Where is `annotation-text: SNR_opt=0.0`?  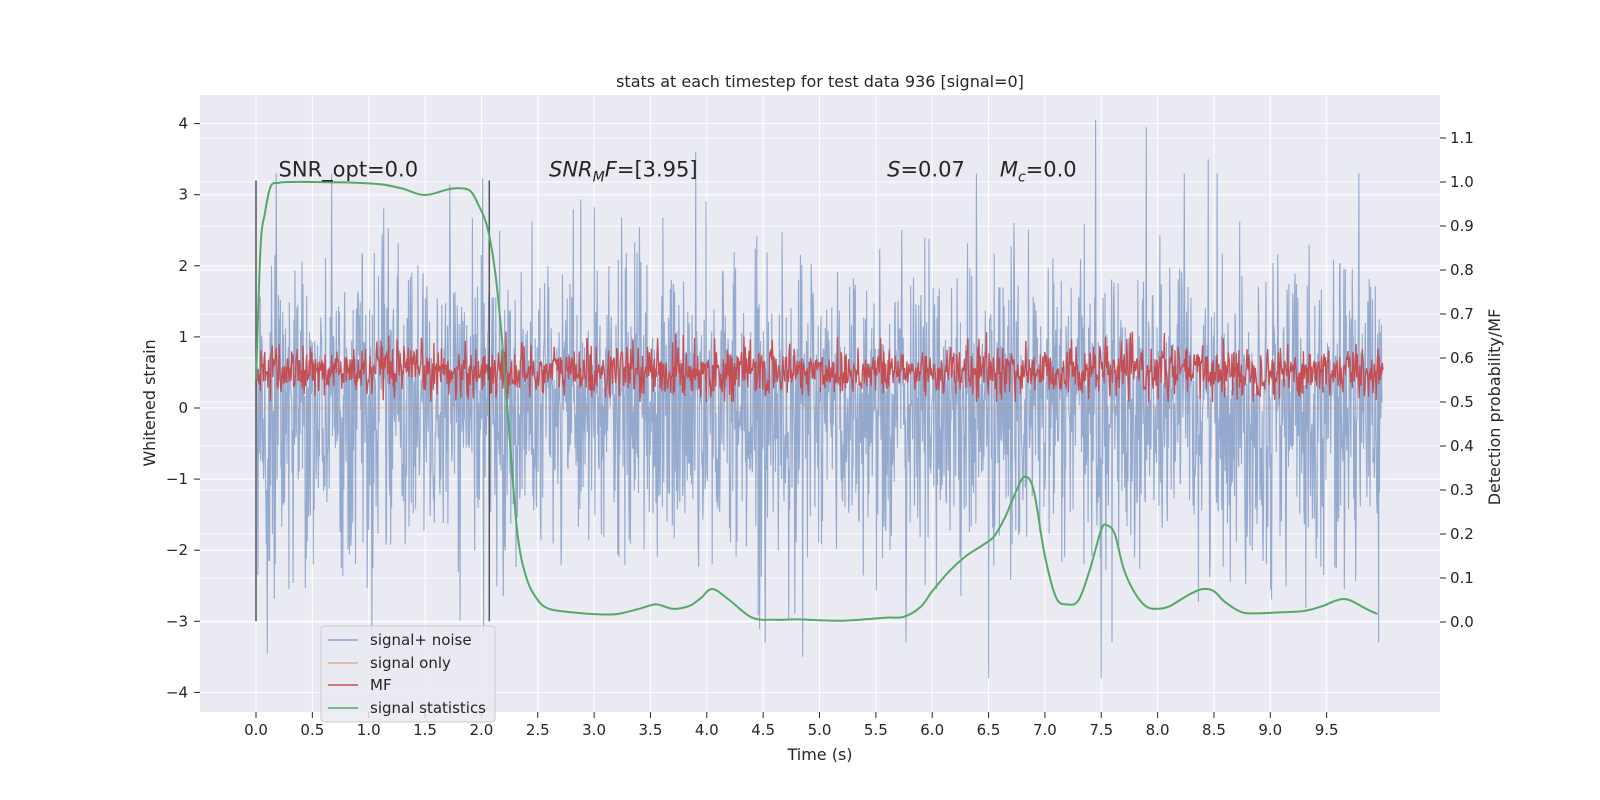 annotation-text: SNR_opt=0.0 is located at coordinates (349, 169).